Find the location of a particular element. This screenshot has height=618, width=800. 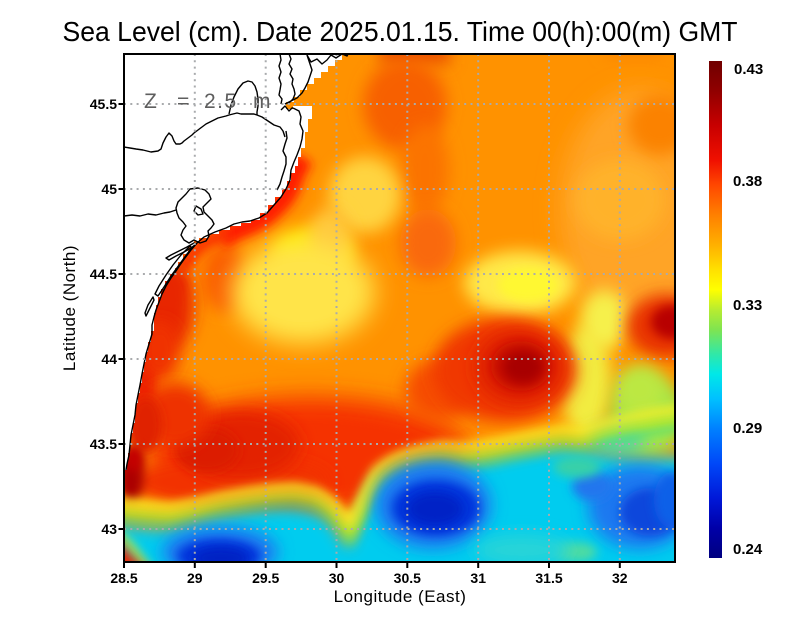

svg-text: 31.5 is located at coordinates (548, 578).